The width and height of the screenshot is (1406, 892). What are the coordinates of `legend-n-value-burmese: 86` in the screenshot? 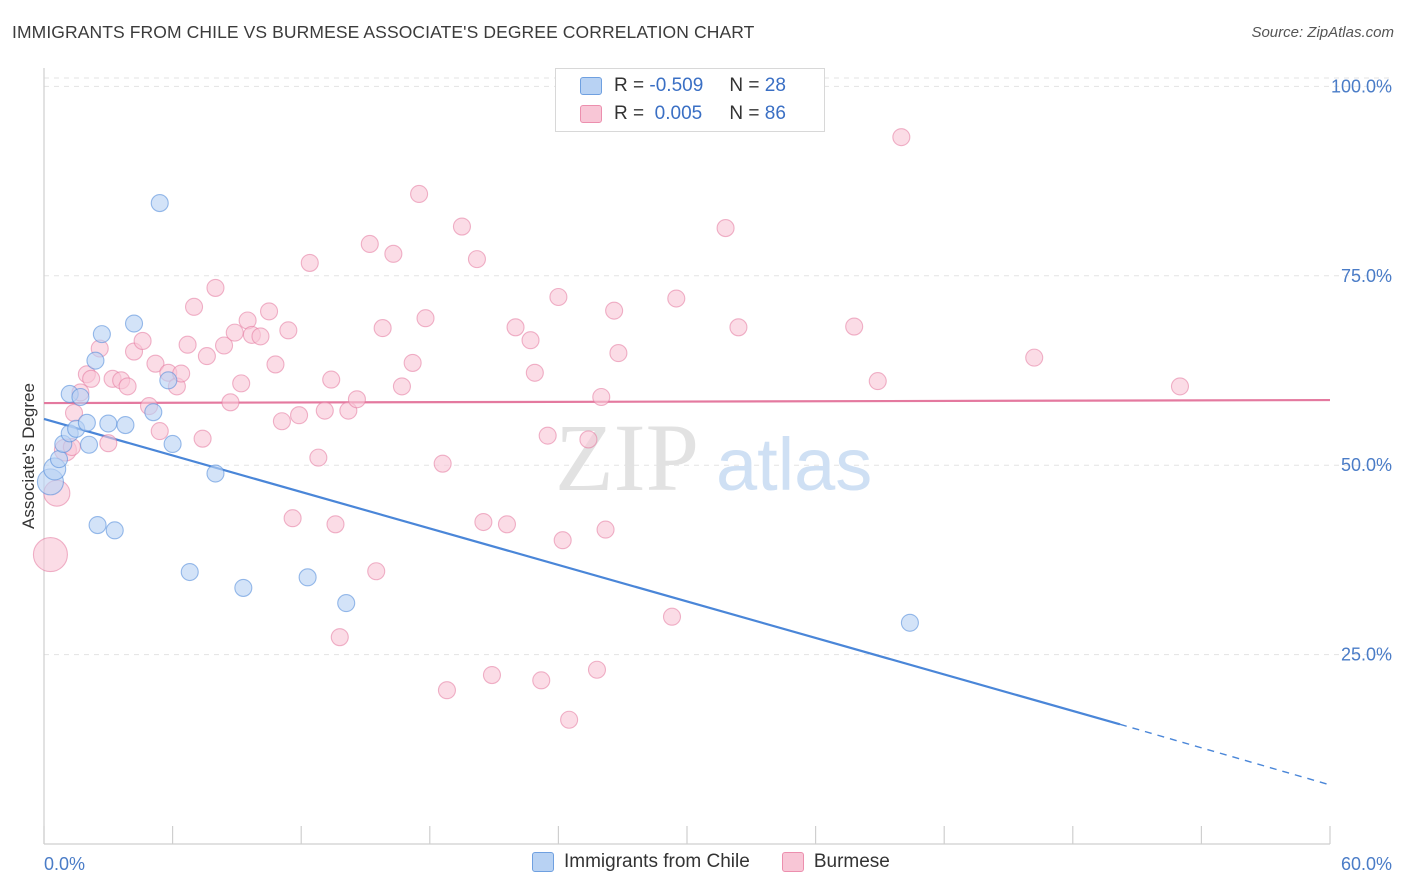 It's located at (775, 113).